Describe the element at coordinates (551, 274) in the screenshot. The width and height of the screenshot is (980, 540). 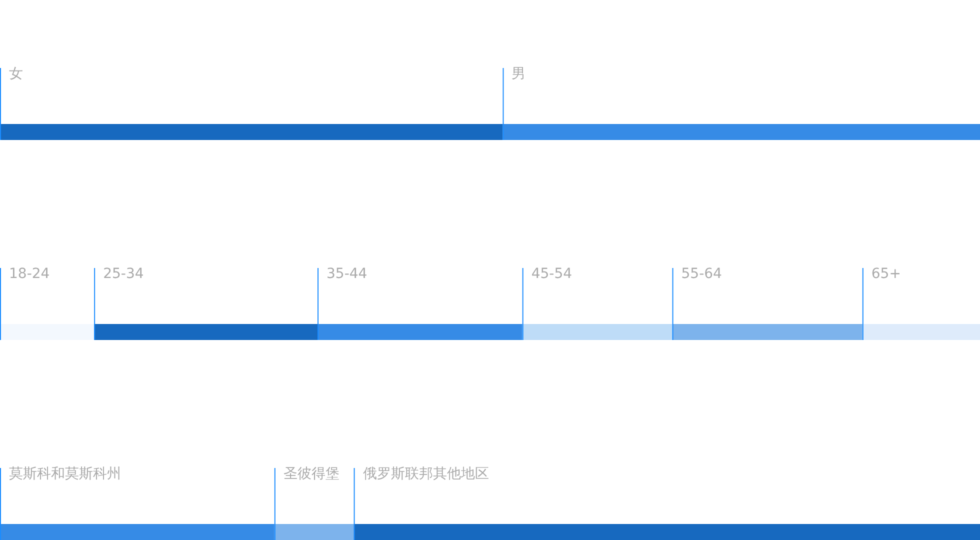
I see `text: 45-54` at that location.